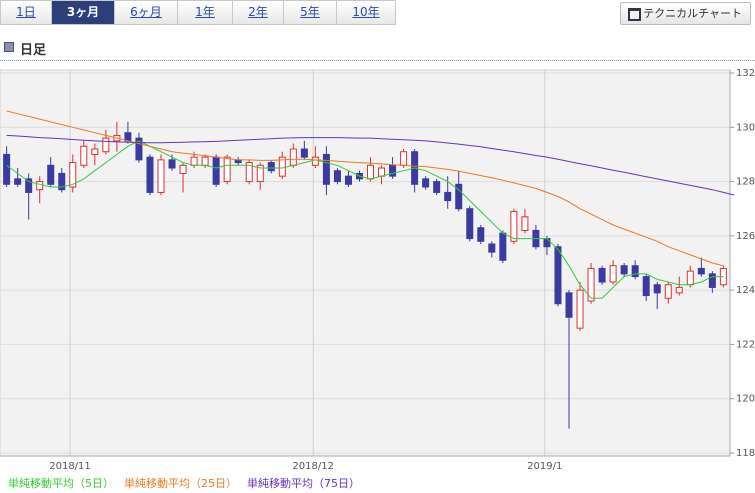  What do you see at coordinates (146, 12) in the screenshot?
I see `tab: 6ヶ月` at bounding box center [146, 12].